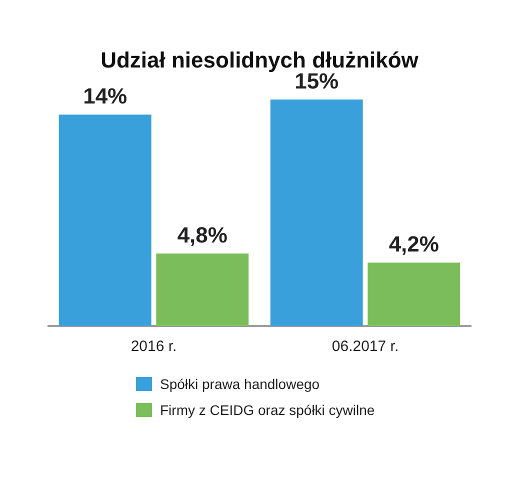 The height and width of the screenshot is (480, 509). Describe the element at coordinates (240, 384) in the screenshot. I see `legend-label: Spółki prawa handlowego` at that location.